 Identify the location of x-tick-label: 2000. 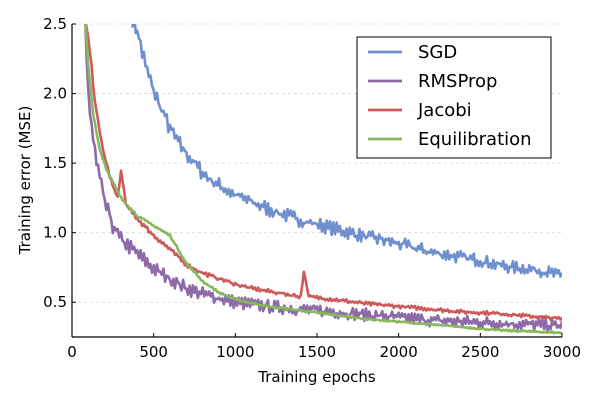
(399, 352).